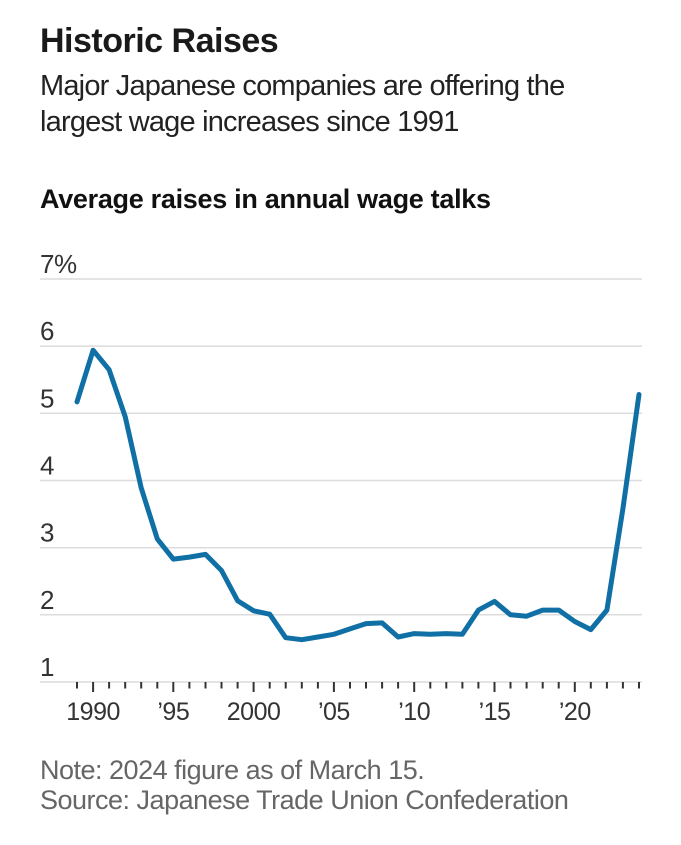 This screenshot has height=845, width=681. Describe the element at coordinates (254, 712) in the screenshot. I see `x-axis-label: 2000` at that location.